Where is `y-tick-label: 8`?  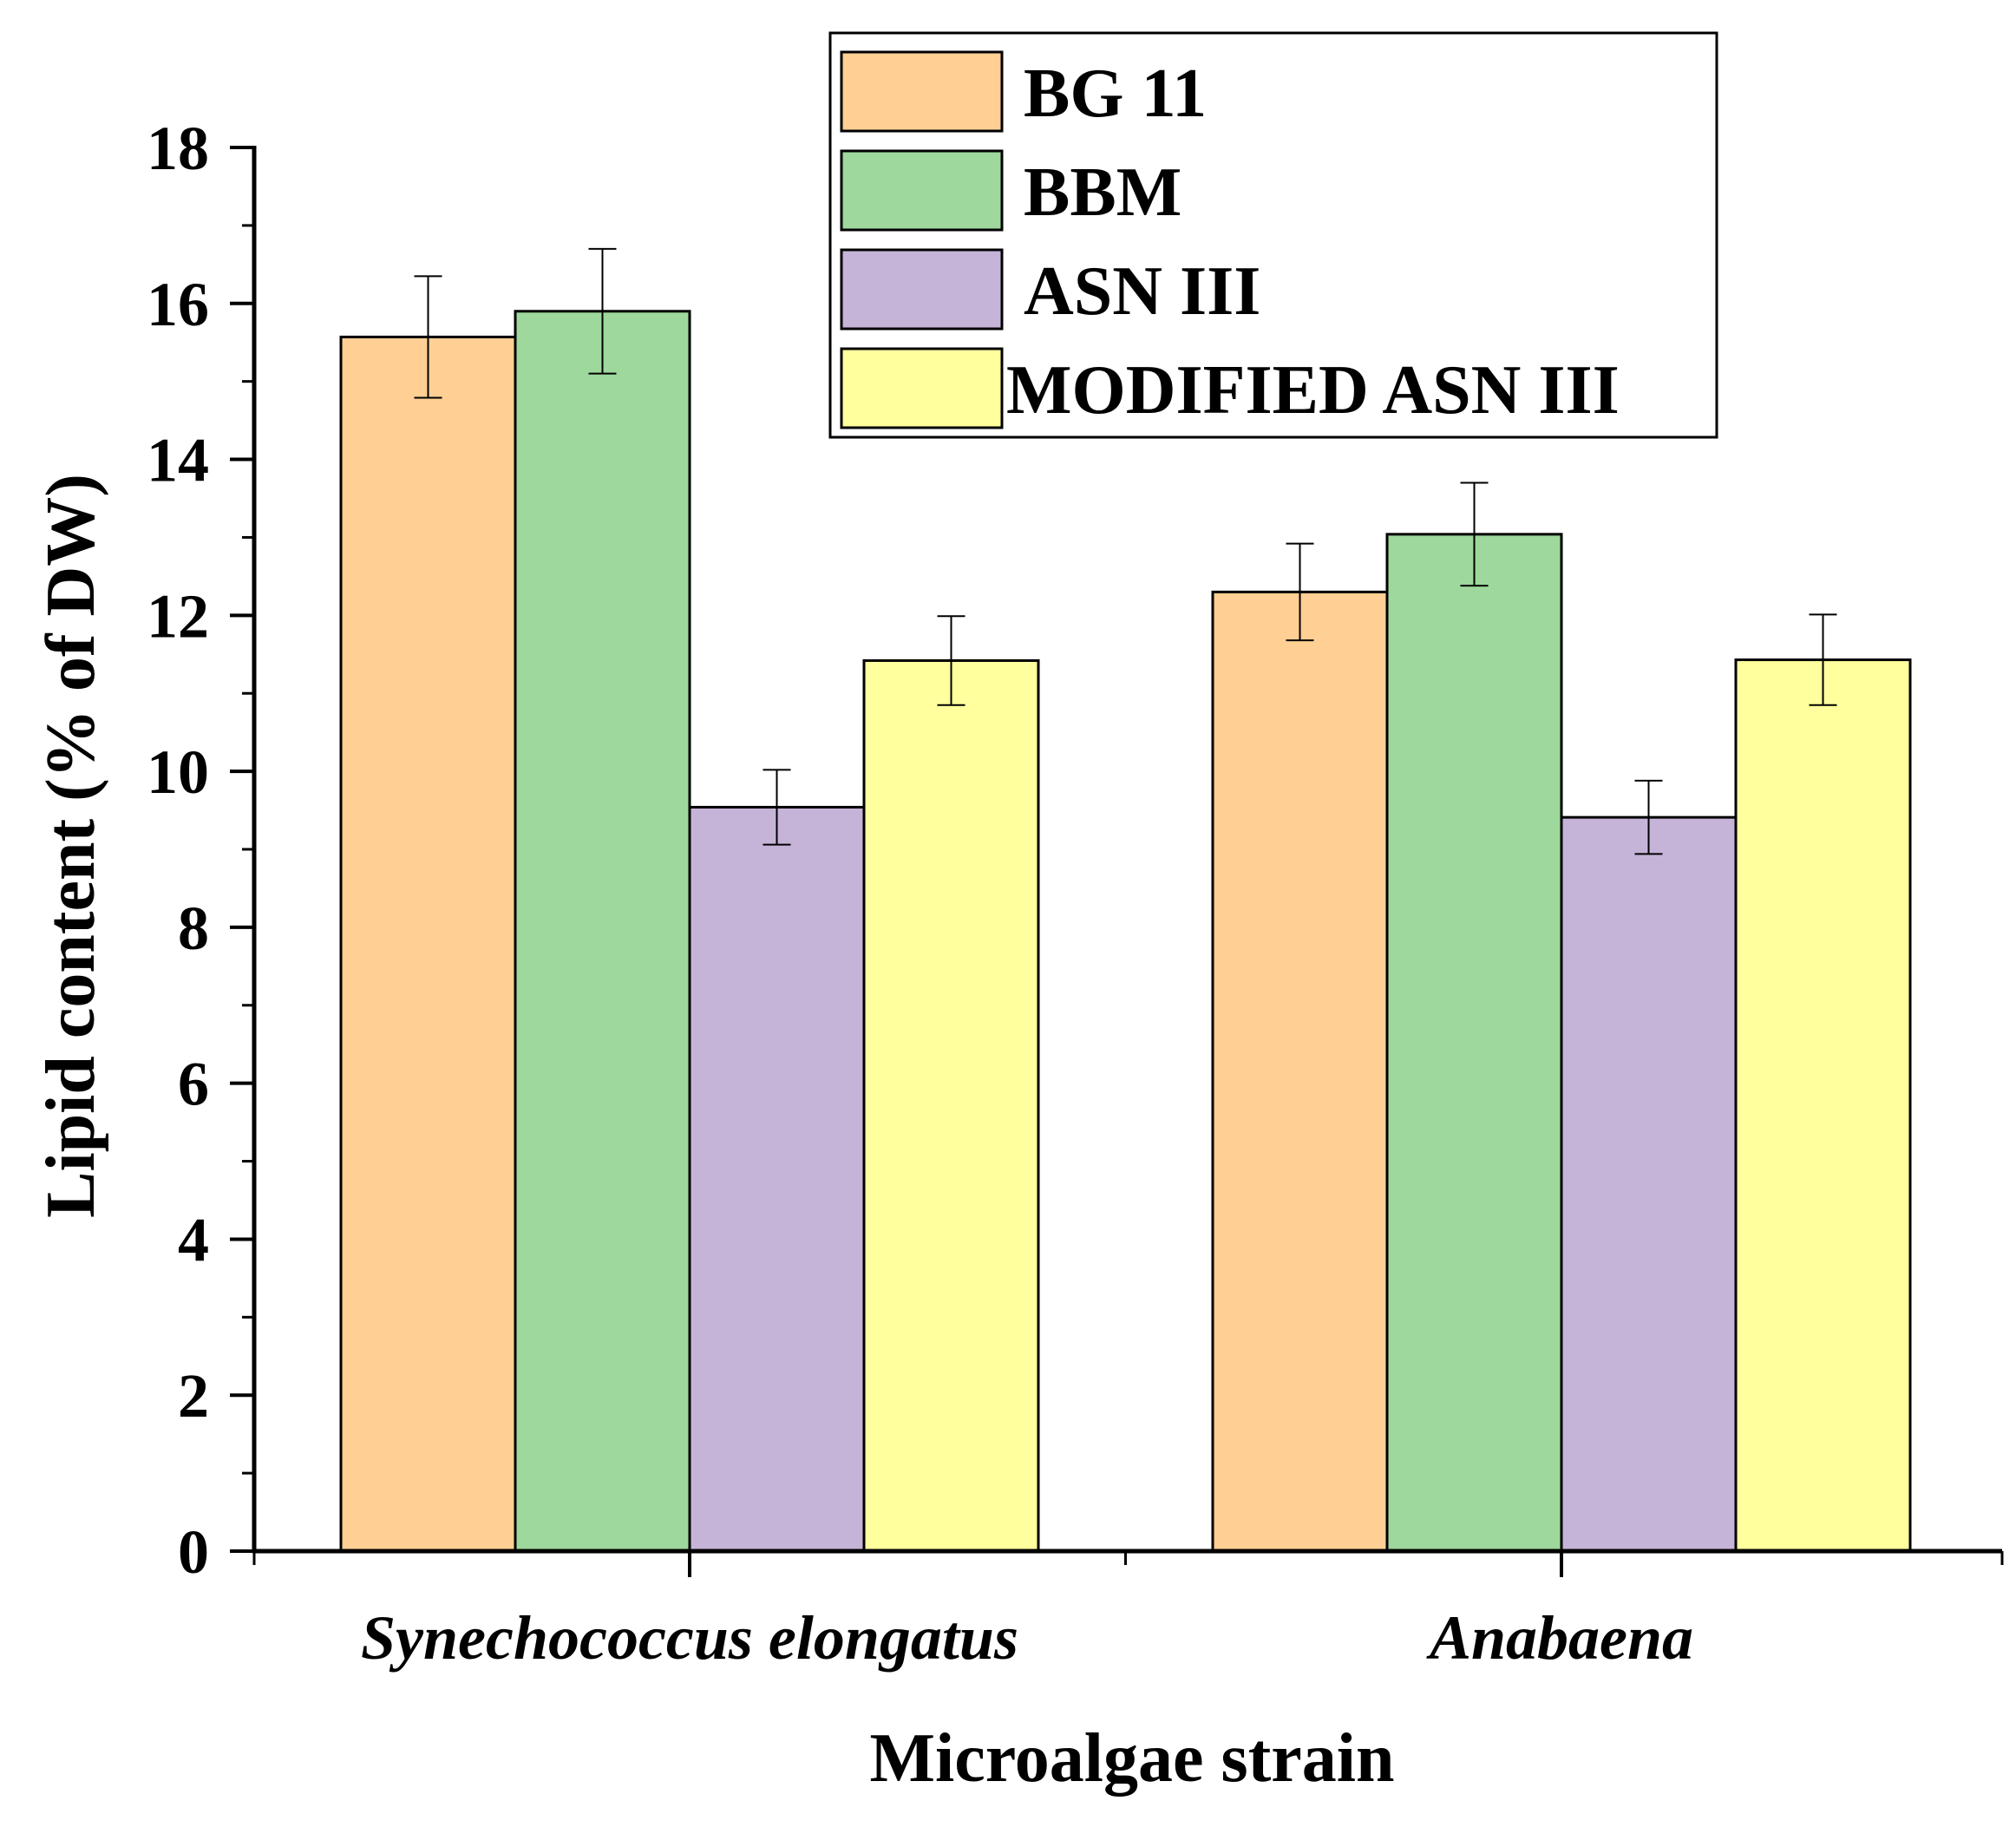 y-tick-label: 8 is located at coordinates (193, 928).